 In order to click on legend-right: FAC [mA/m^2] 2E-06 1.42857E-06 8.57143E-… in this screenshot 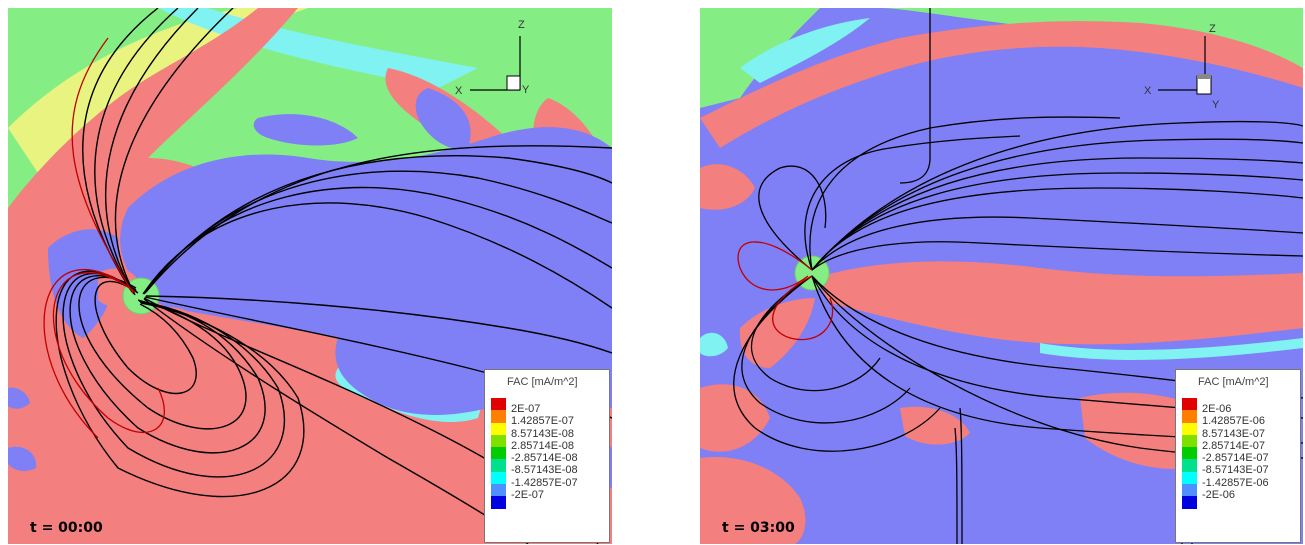, I will do `click(1238, 456)`.